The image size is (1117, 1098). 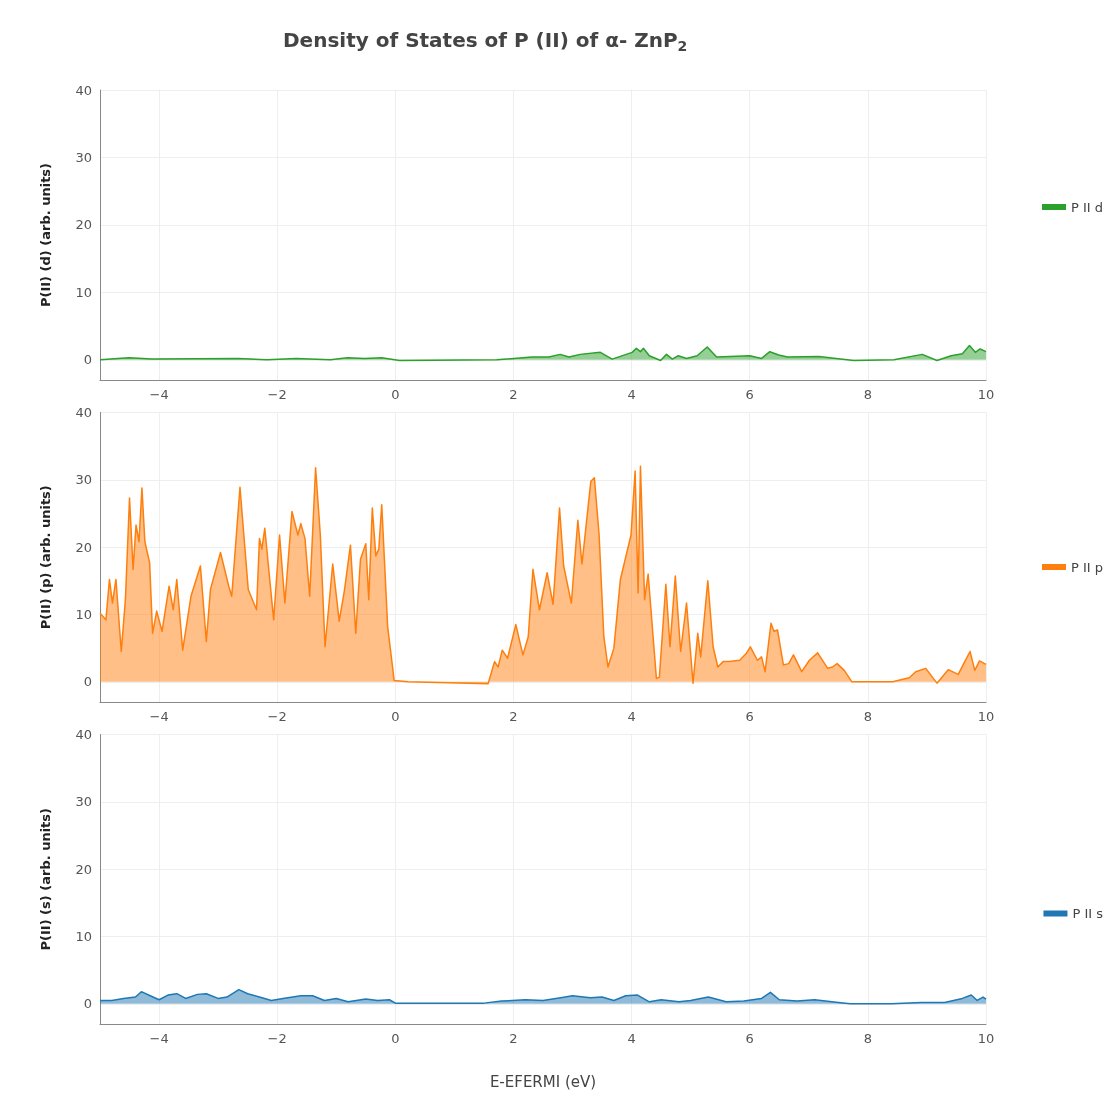 What do you see at coordinates (45, 235) in the screenshot?
I see `y-axis-title: P(II) (d) (arb. units)` at bounding box center [45, 235].